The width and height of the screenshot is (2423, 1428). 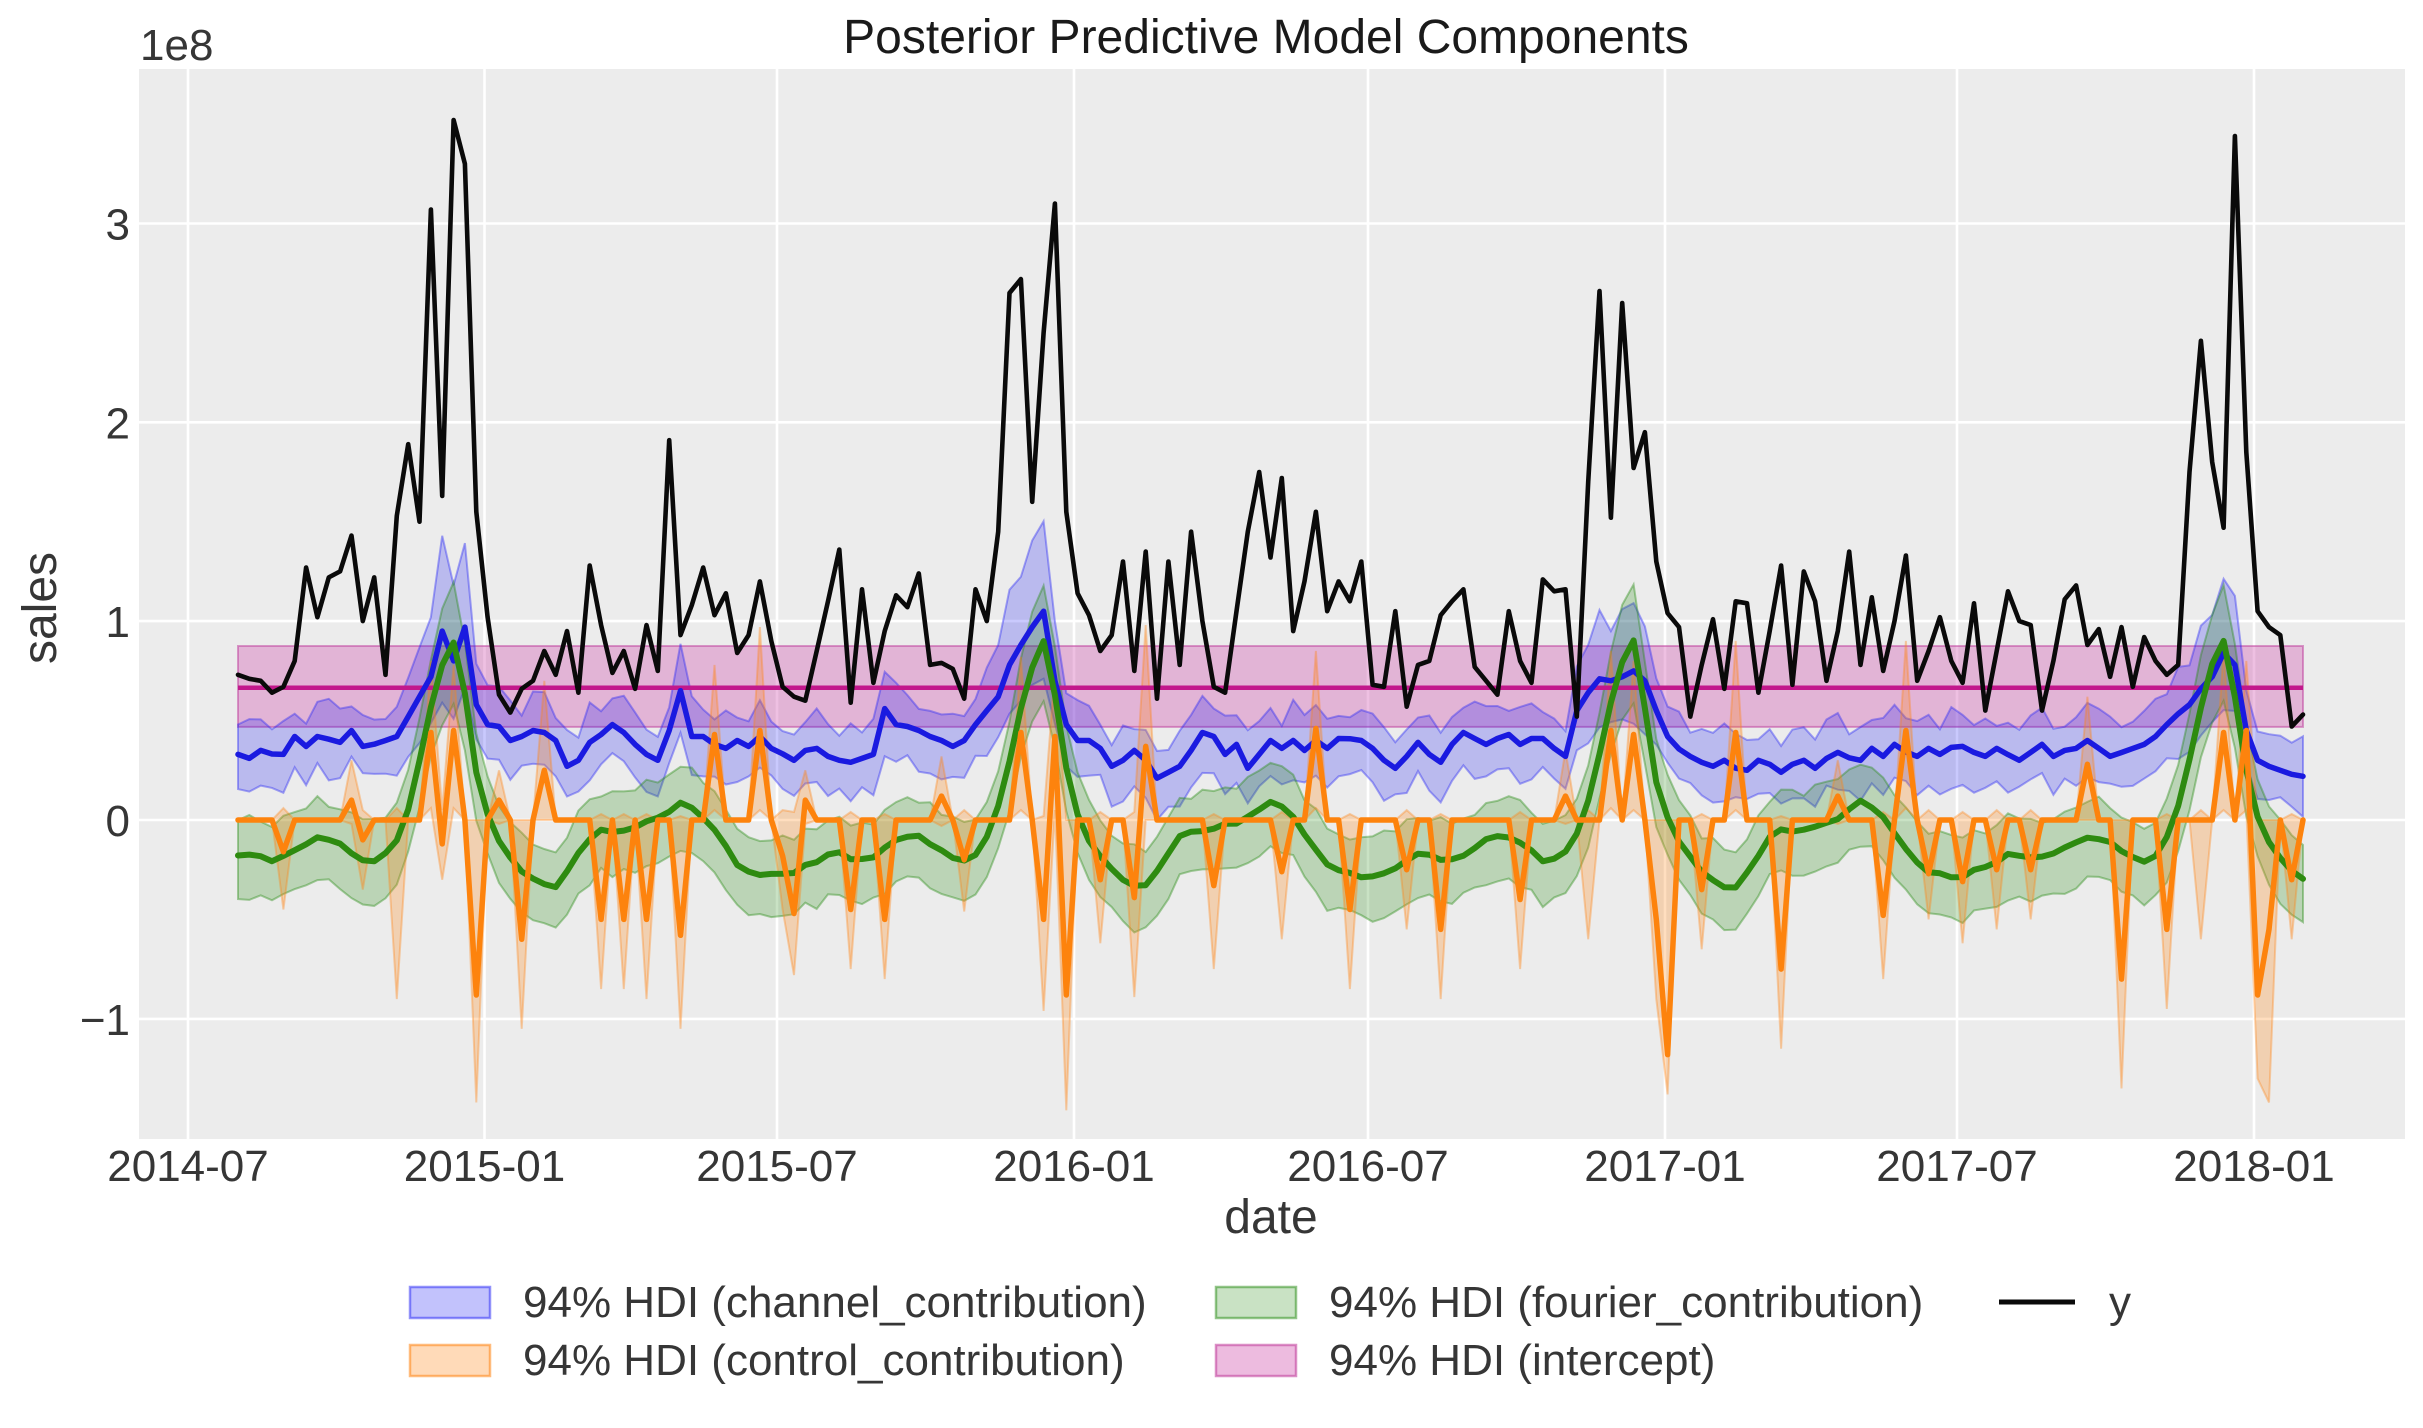 I want to click on svg-text: 2018-01, so click(x=2253, y=1166).